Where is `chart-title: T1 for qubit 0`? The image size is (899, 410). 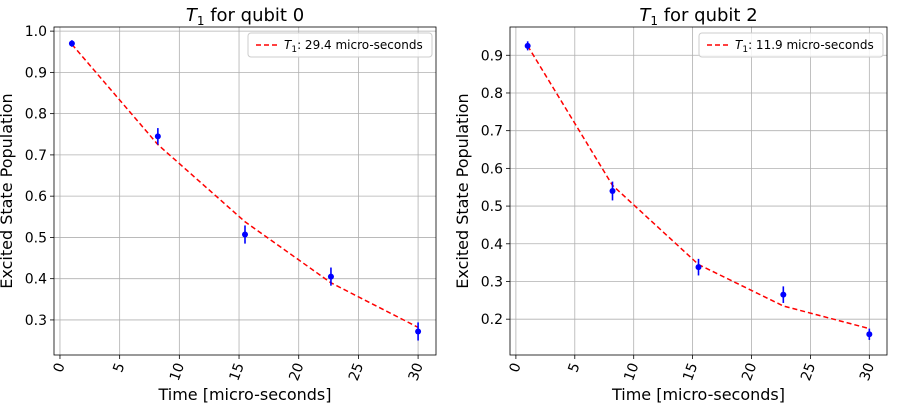 chart-title: T1 for qubit 0 is located at coordinates (245, 16).